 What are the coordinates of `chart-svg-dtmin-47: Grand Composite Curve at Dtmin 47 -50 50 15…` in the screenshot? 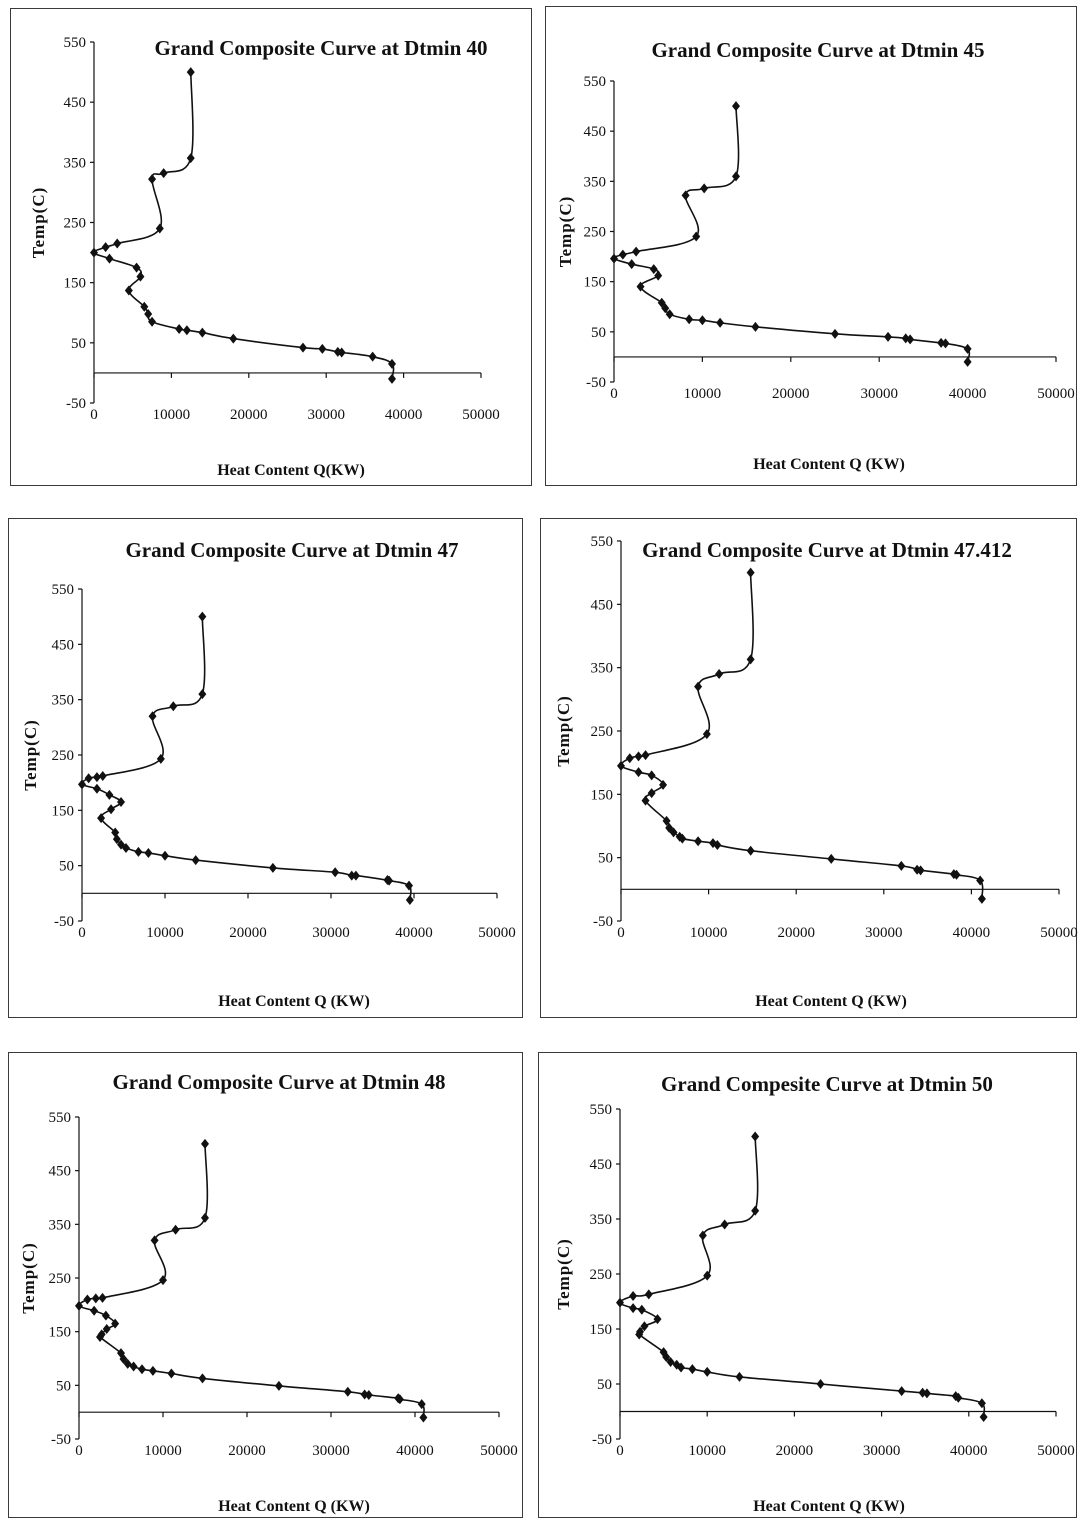 It's located at (268, 774).